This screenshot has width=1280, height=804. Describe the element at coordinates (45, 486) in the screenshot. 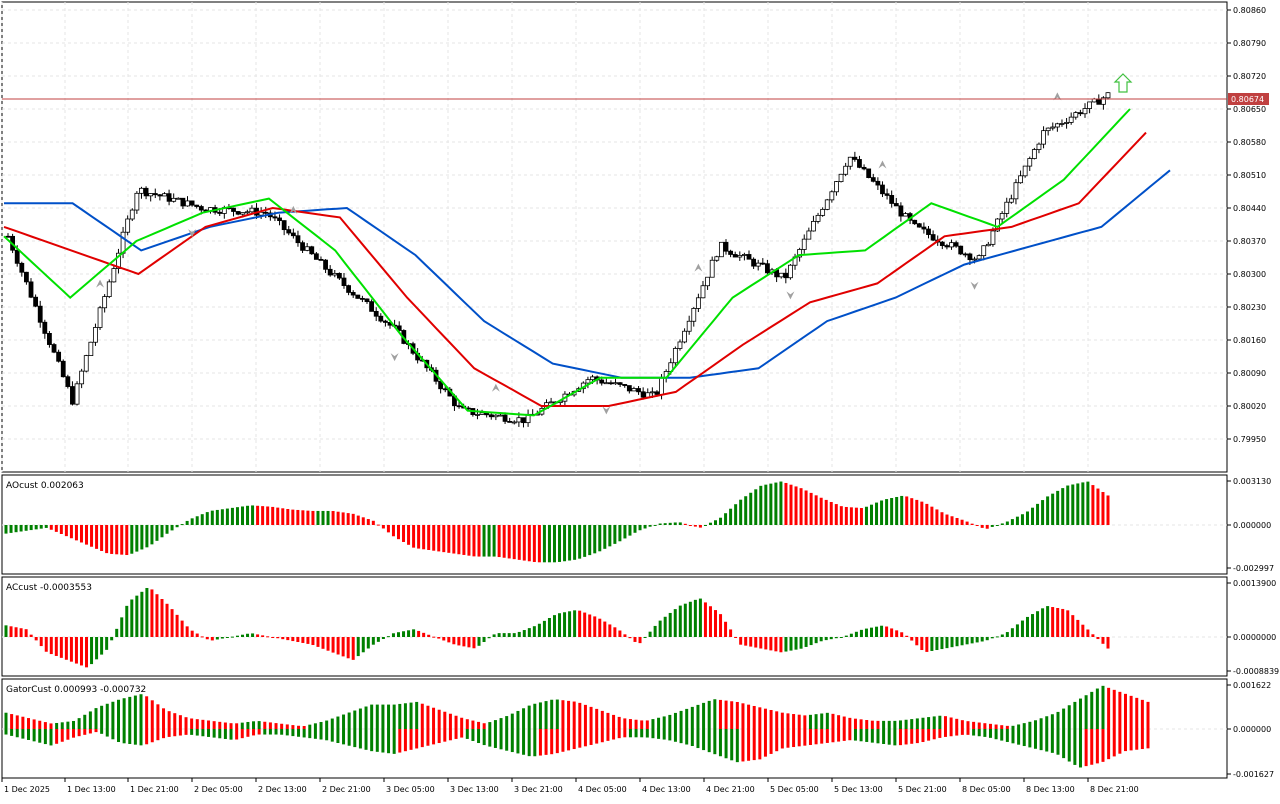

I see `ao-title: AOcust 0.002063` at that location.